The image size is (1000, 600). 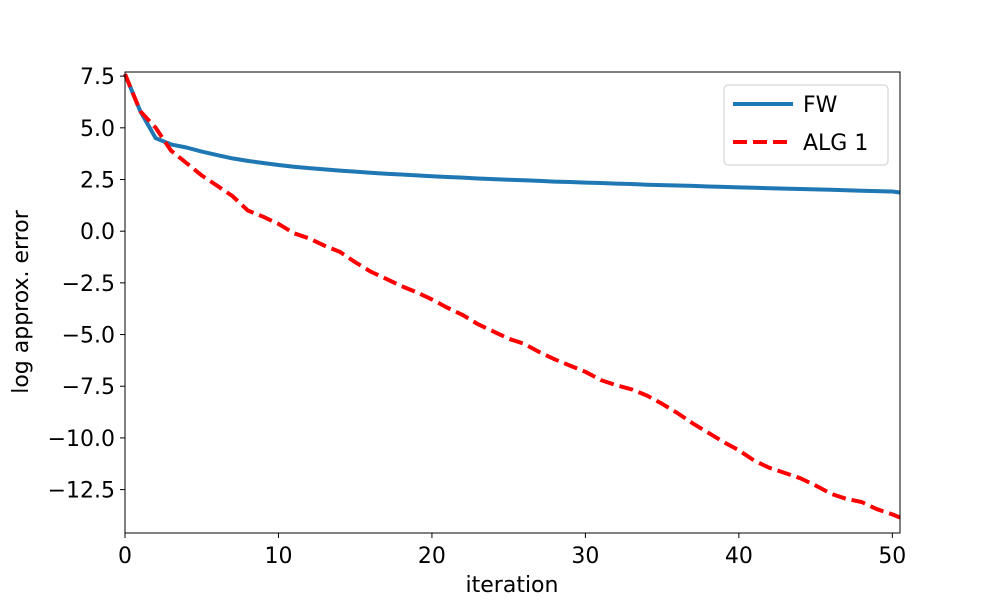 What do you see at coordinates (432, 556) in the screenshot?
I see `x-tick-label: 20` at bounding box center [432, 556].